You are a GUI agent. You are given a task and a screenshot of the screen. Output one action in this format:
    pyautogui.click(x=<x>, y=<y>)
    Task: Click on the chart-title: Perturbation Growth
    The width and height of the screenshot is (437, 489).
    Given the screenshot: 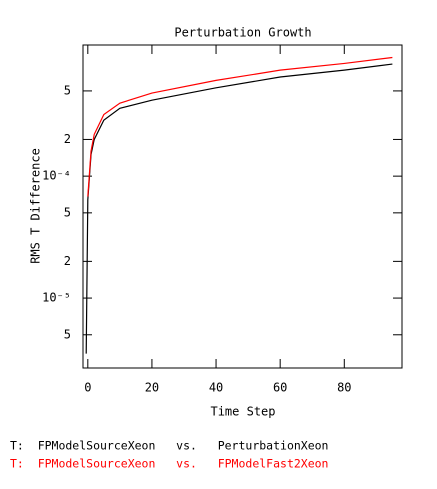 What is the action you would take?
    pyautogui.click(x=242, y=33)
    